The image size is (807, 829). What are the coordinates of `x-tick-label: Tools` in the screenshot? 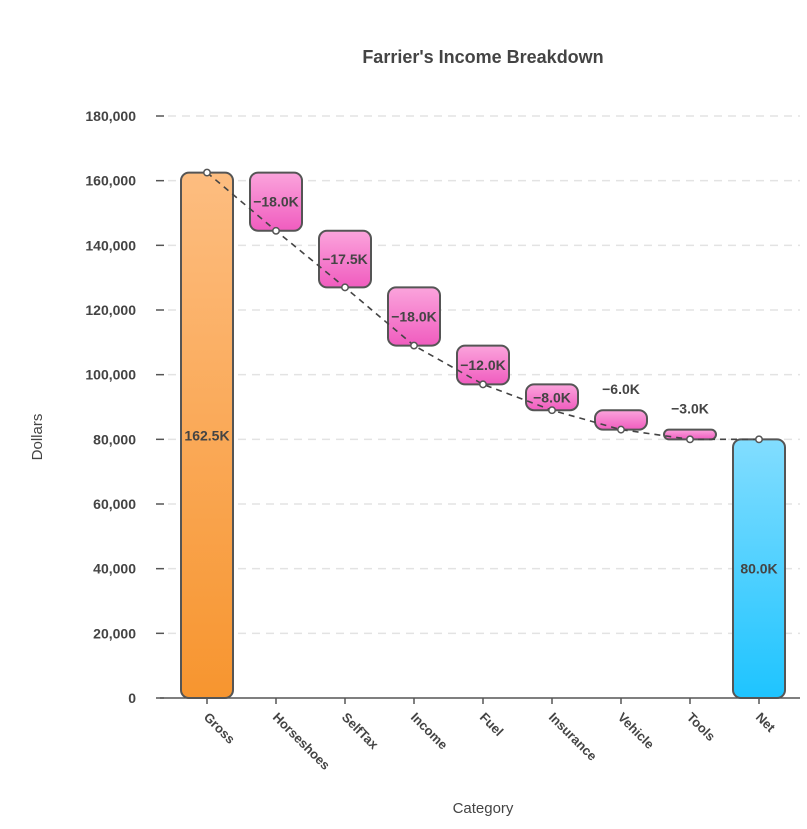 It's located at (701, 727).